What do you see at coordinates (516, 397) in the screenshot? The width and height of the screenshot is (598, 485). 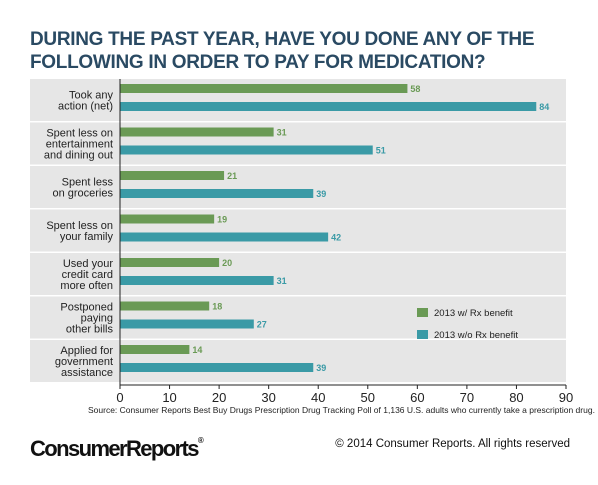 I see `x-tick-label: 80` at bounding box center [516, 397].